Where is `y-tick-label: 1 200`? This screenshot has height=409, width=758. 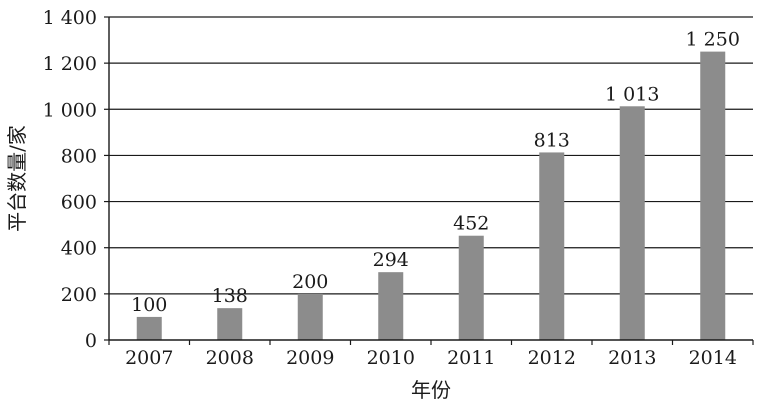
y-tick-label: 1 200 is located at coordinates (70, 64).